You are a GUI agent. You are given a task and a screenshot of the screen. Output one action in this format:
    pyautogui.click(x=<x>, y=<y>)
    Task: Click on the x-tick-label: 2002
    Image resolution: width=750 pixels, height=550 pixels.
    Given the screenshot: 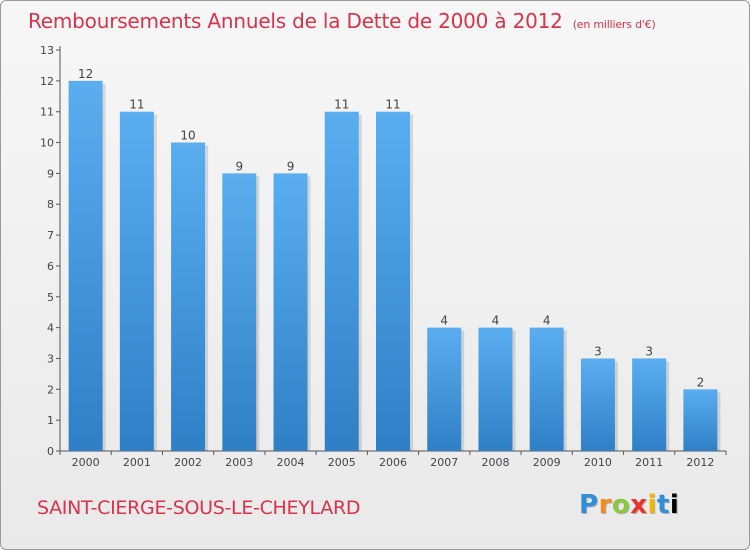 What is the action you would take?
    pyautogui.click(x=188, y=462)
    